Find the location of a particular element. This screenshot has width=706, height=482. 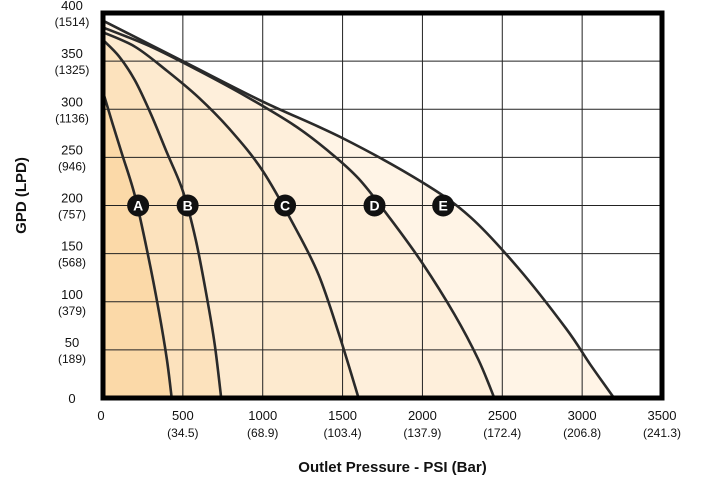

curve-labels: A B C D E is located at coordinates (291, 205).